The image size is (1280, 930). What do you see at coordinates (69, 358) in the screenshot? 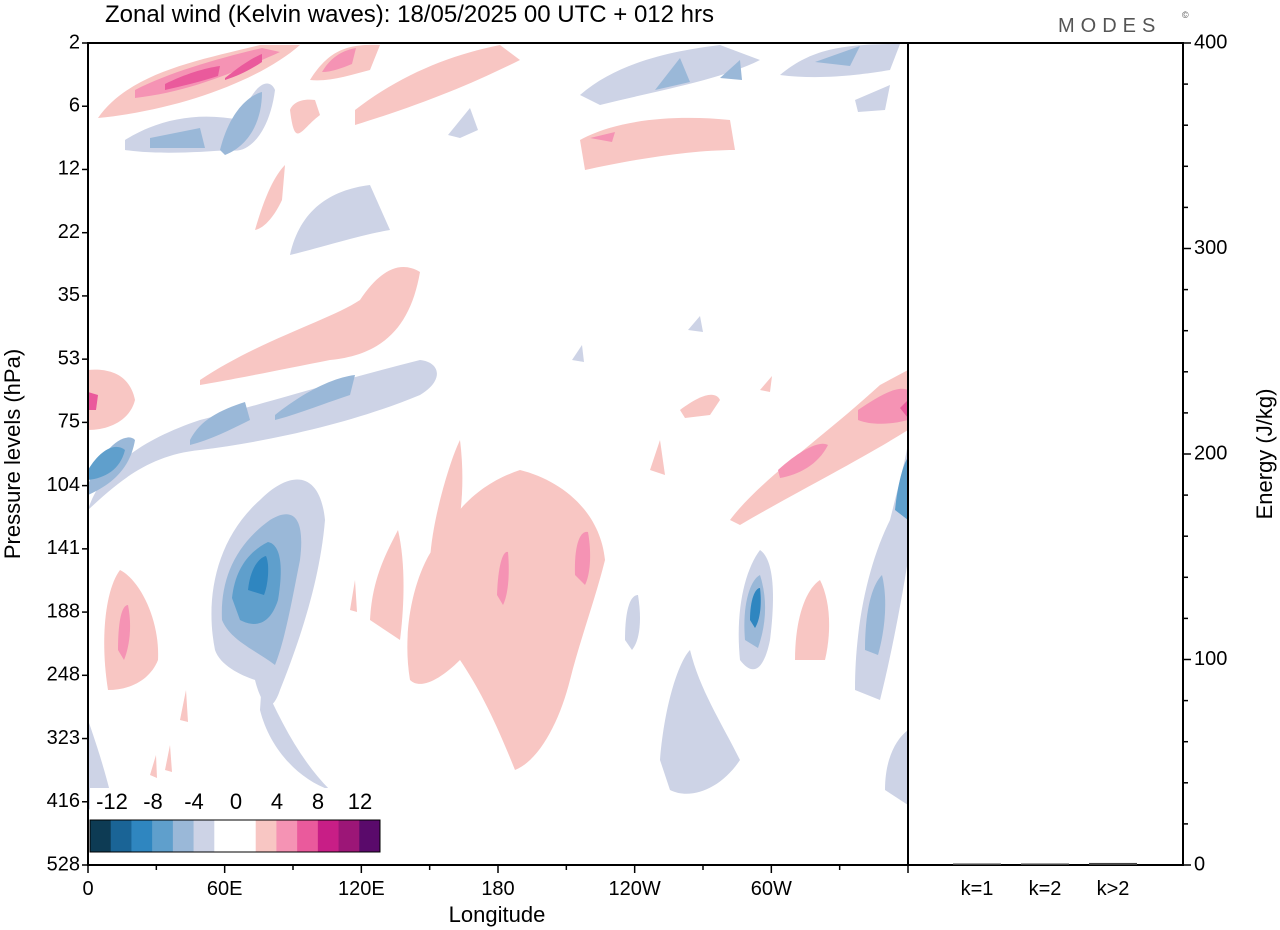
I see `y-tick-label: 53` at bounding box center [69, 358].